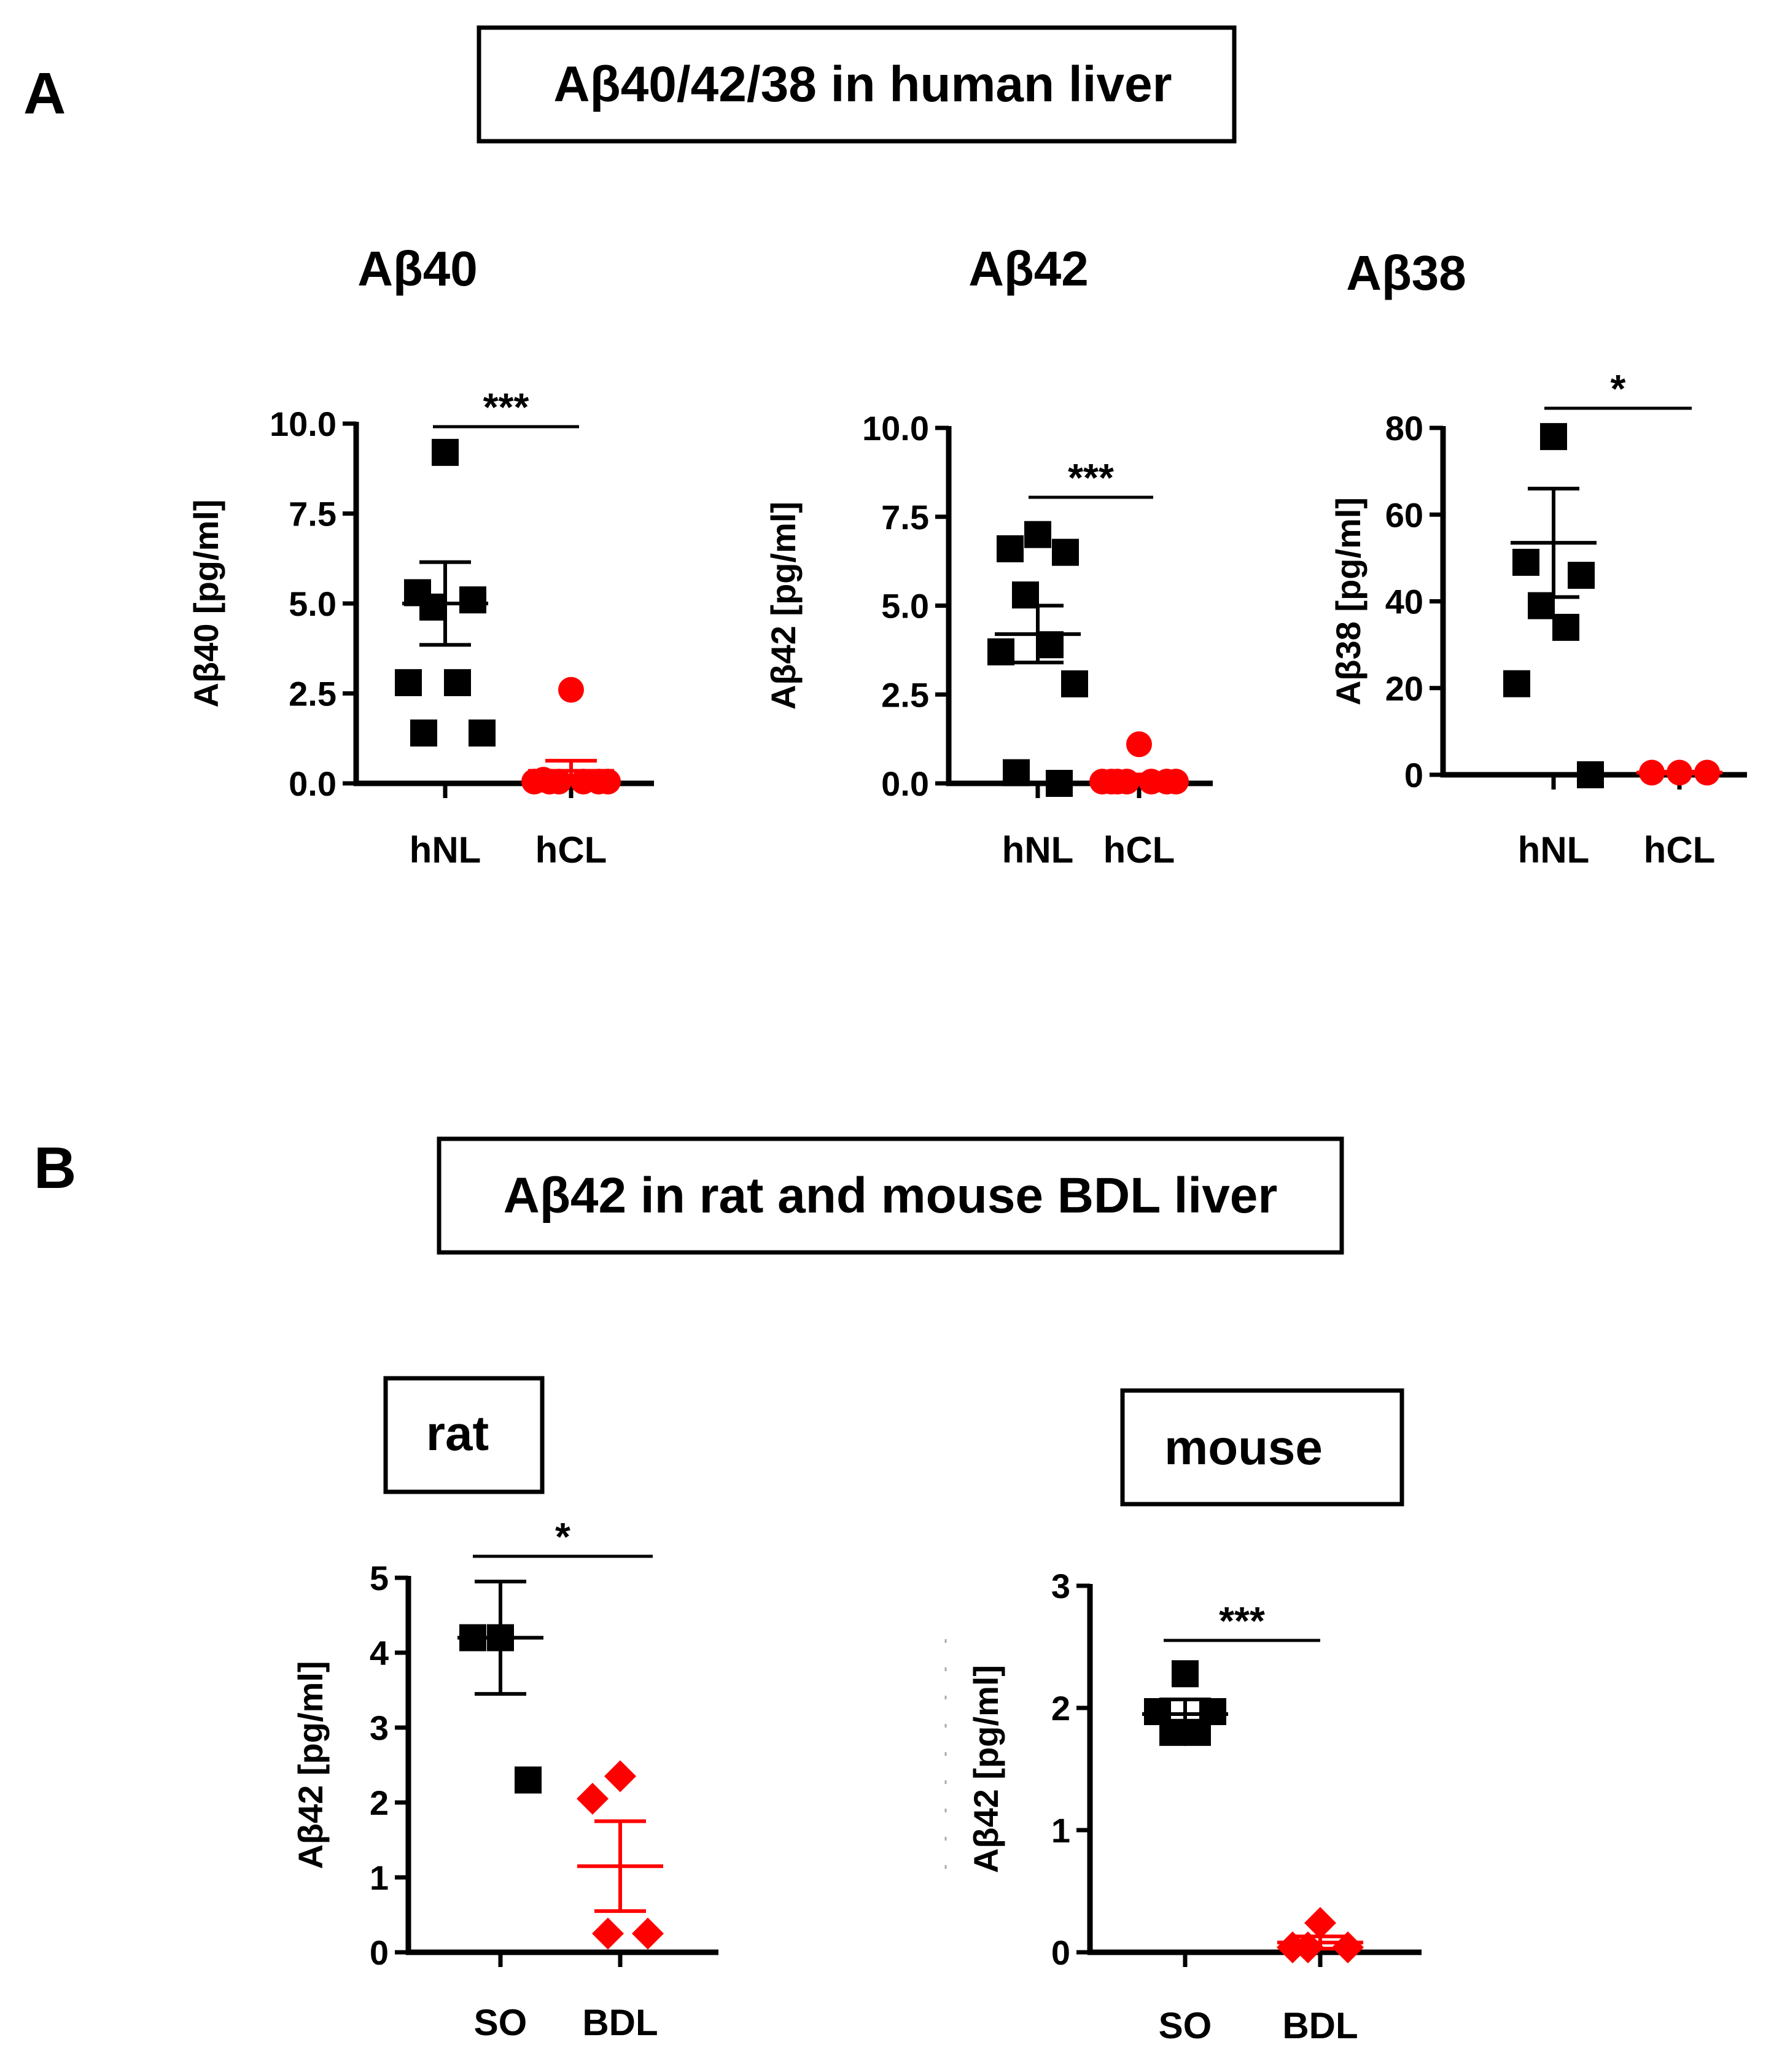  What do you see at coordinates (1404, 428) in the screenshot?
I see `y-tick-label: 80` at bounding box center [1404, 428].